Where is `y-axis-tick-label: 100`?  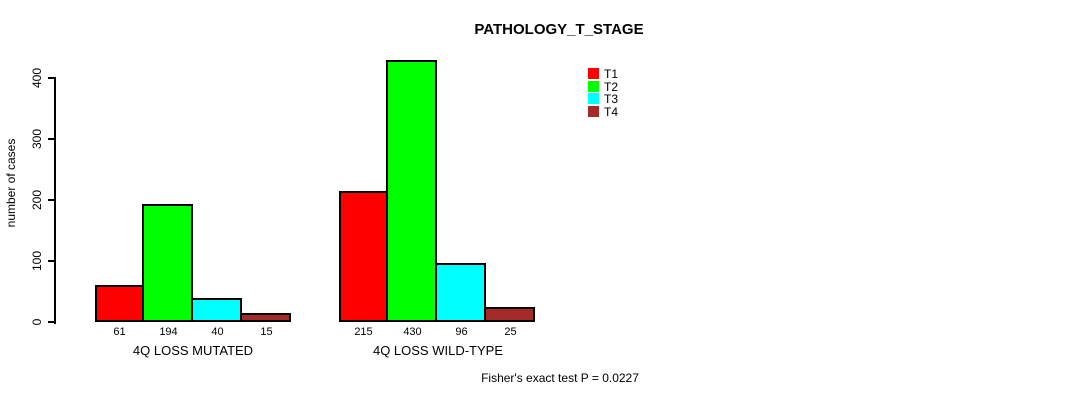 y-axis-tick-label: 100 is located at coordinates (37, 261).